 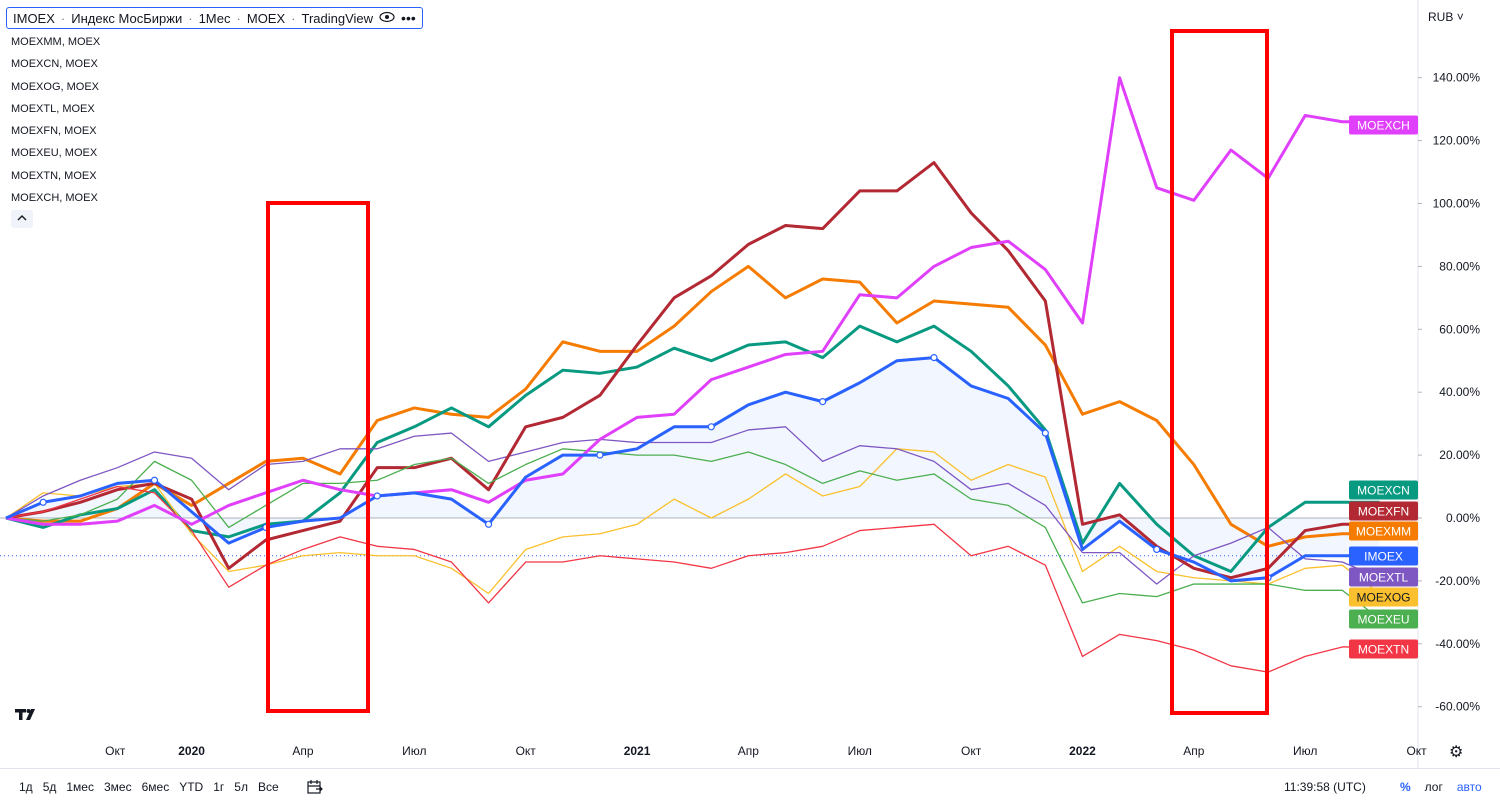 What do you see at coordinates (1446, 17) in the screenshot?
I see `currency-selector: RUB ˅` at bounding box center [1446, 17].